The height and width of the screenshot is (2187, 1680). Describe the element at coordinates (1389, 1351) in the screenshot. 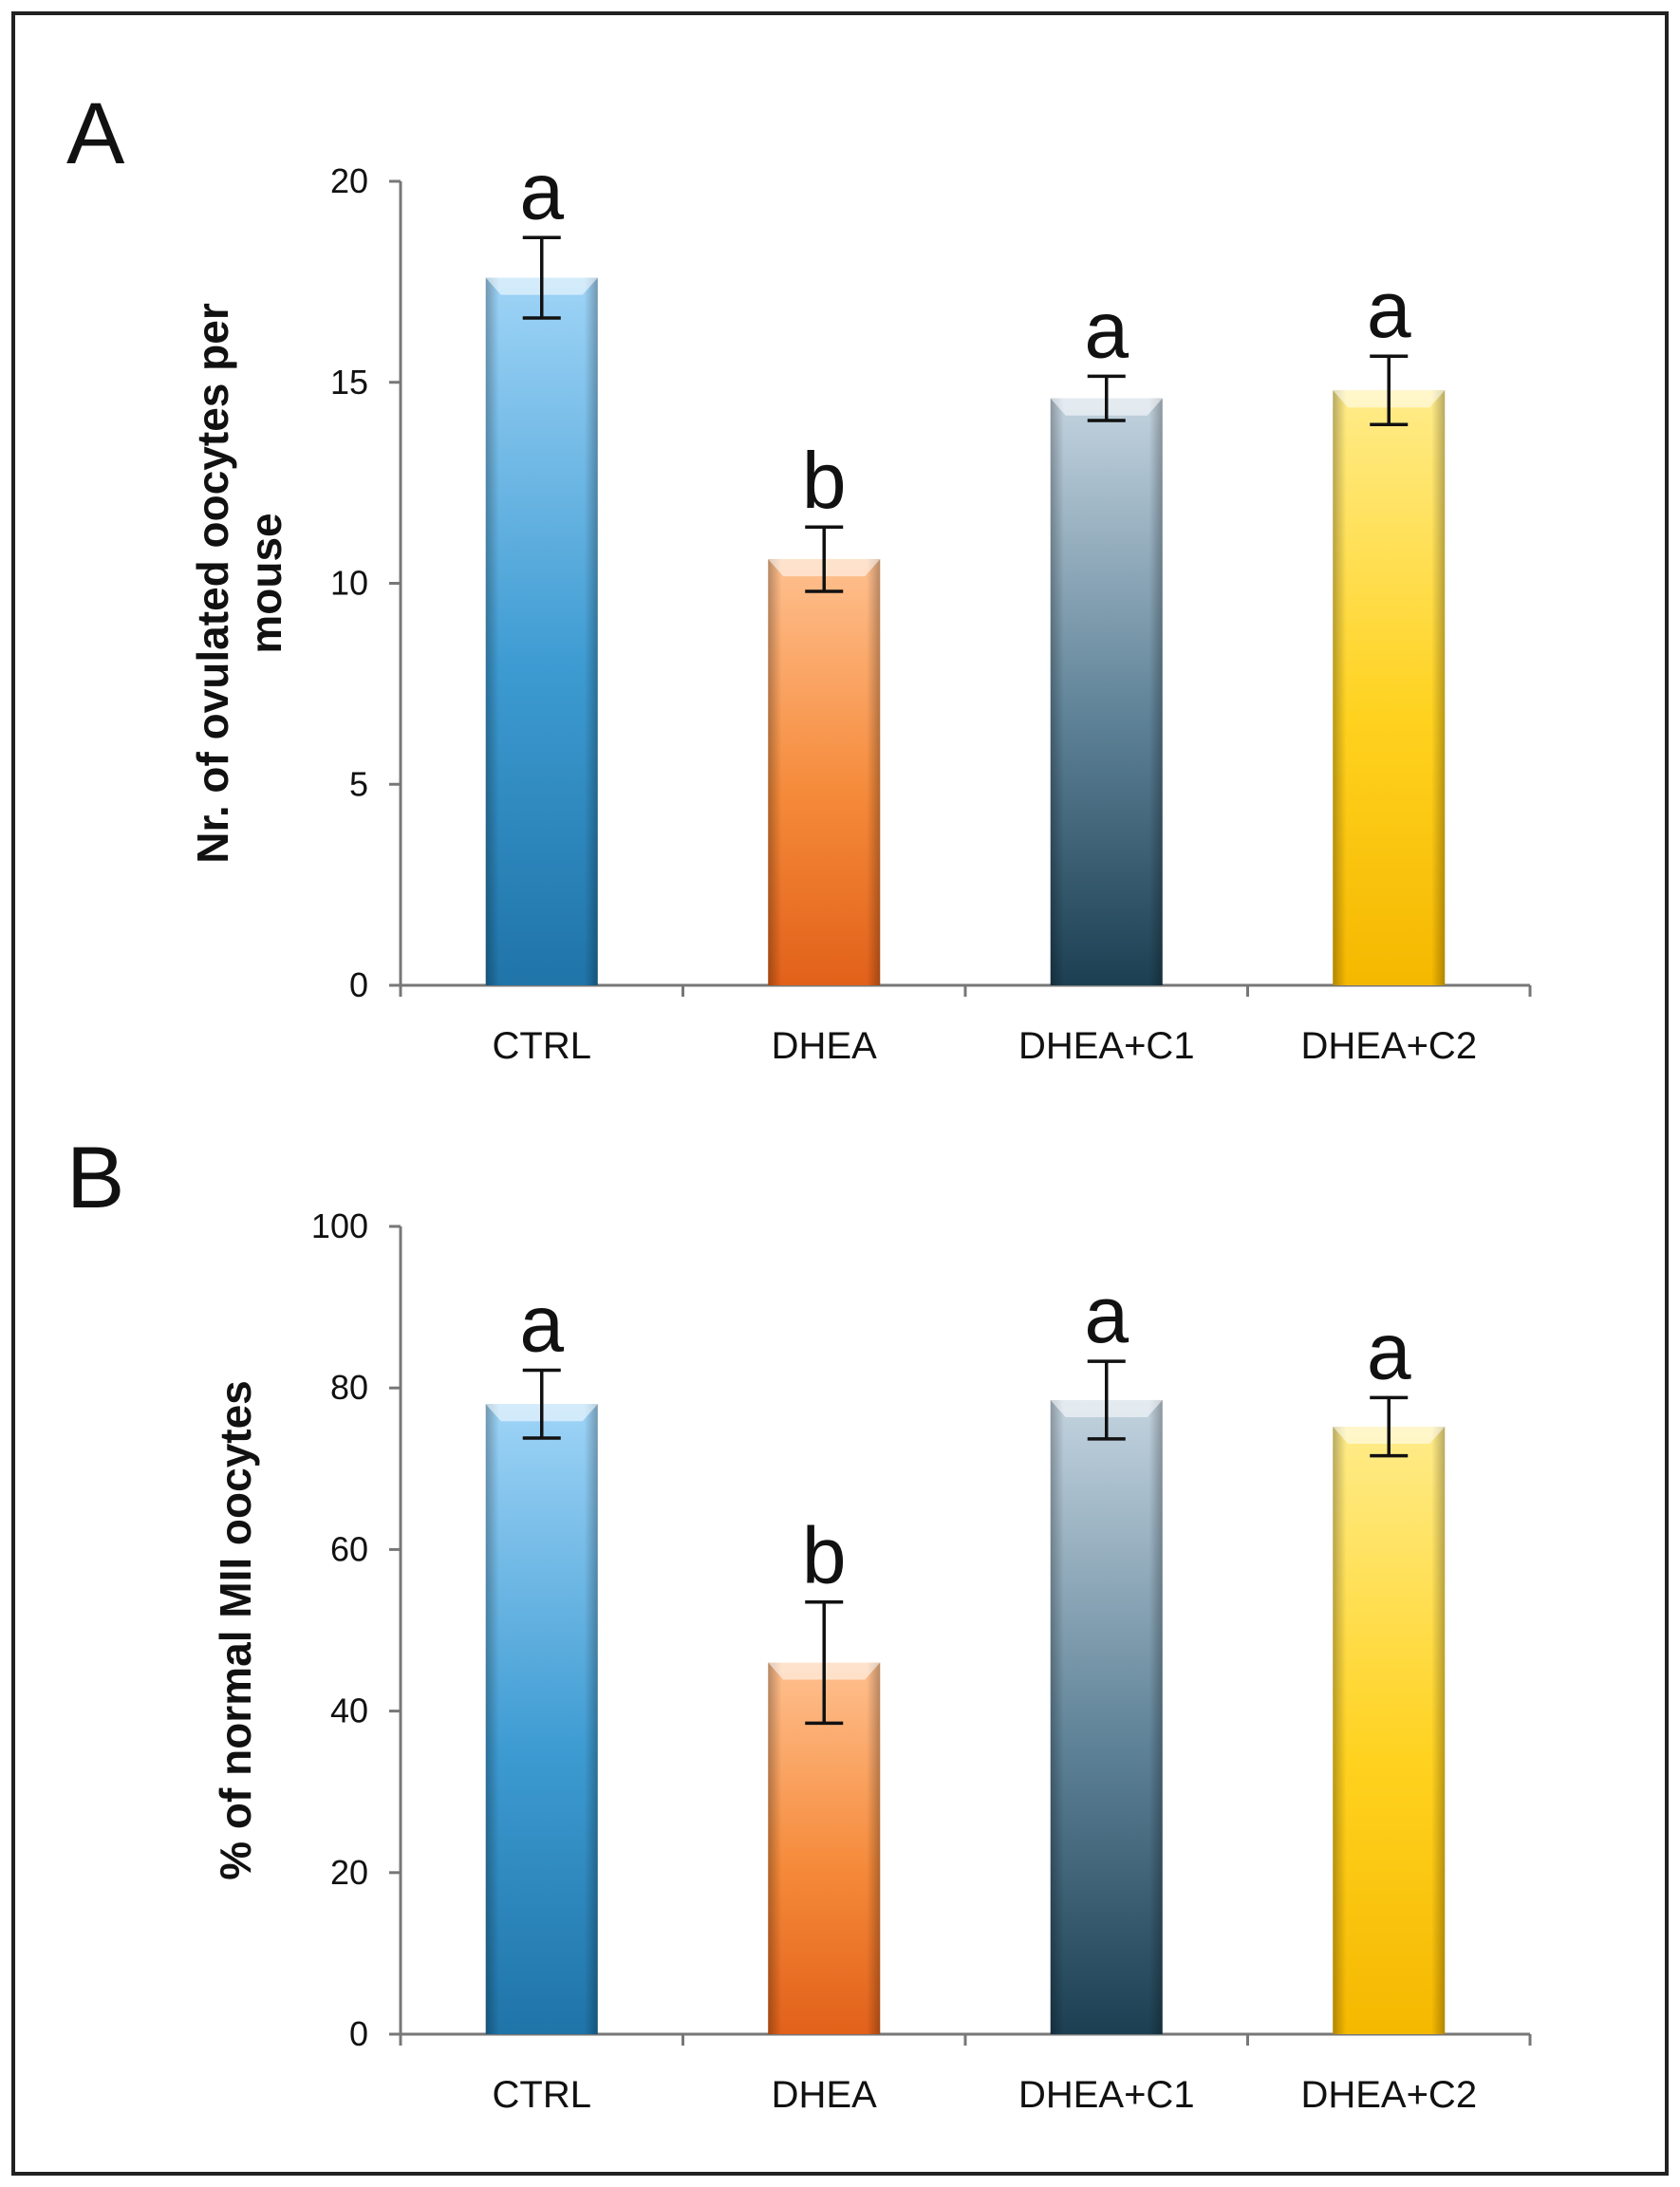

I see `panel-b-significance-c2: a` at that location.